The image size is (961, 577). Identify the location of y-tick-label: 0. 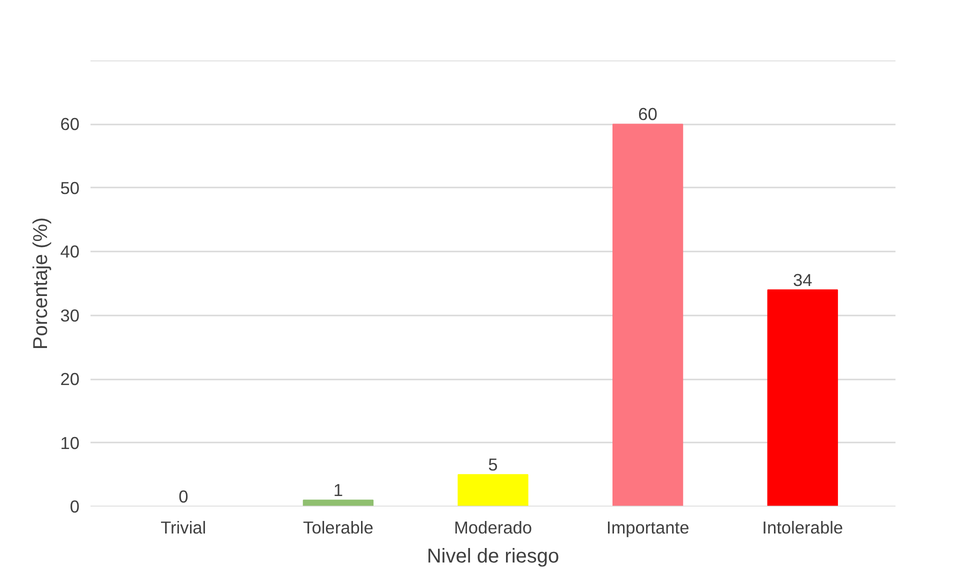
(75, 506).